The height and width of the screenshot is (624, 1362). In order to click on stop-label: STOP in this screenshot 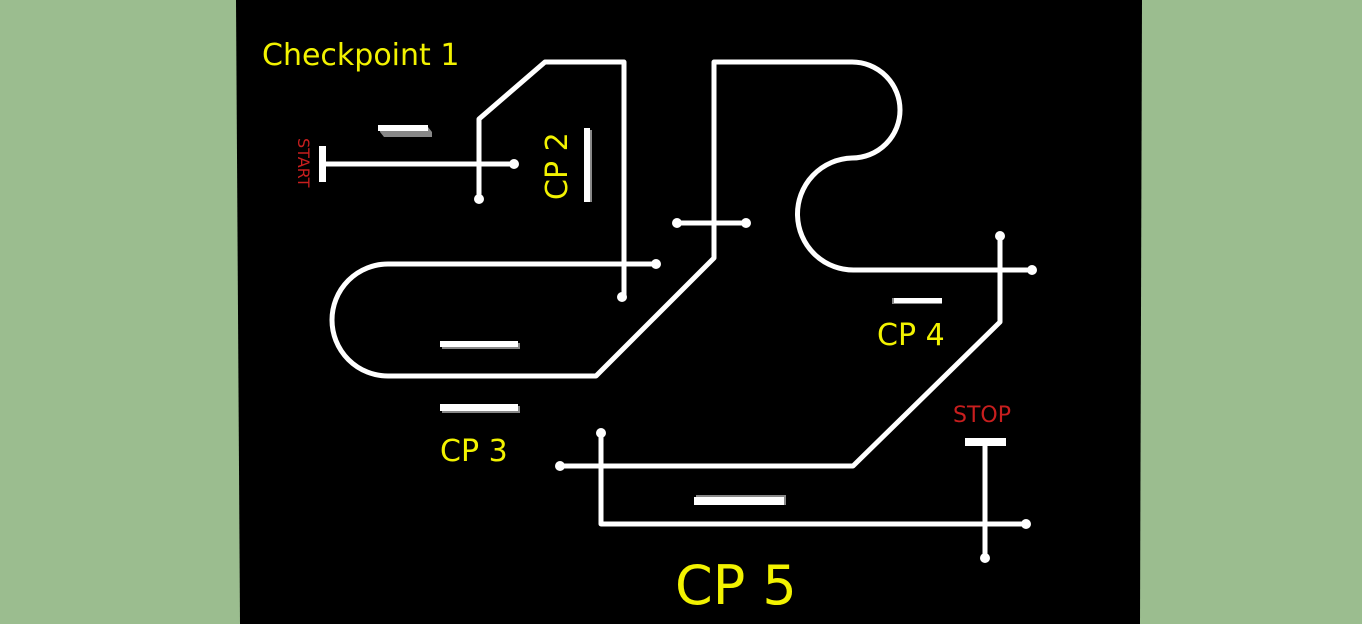, I will do `click(982, 415)`.